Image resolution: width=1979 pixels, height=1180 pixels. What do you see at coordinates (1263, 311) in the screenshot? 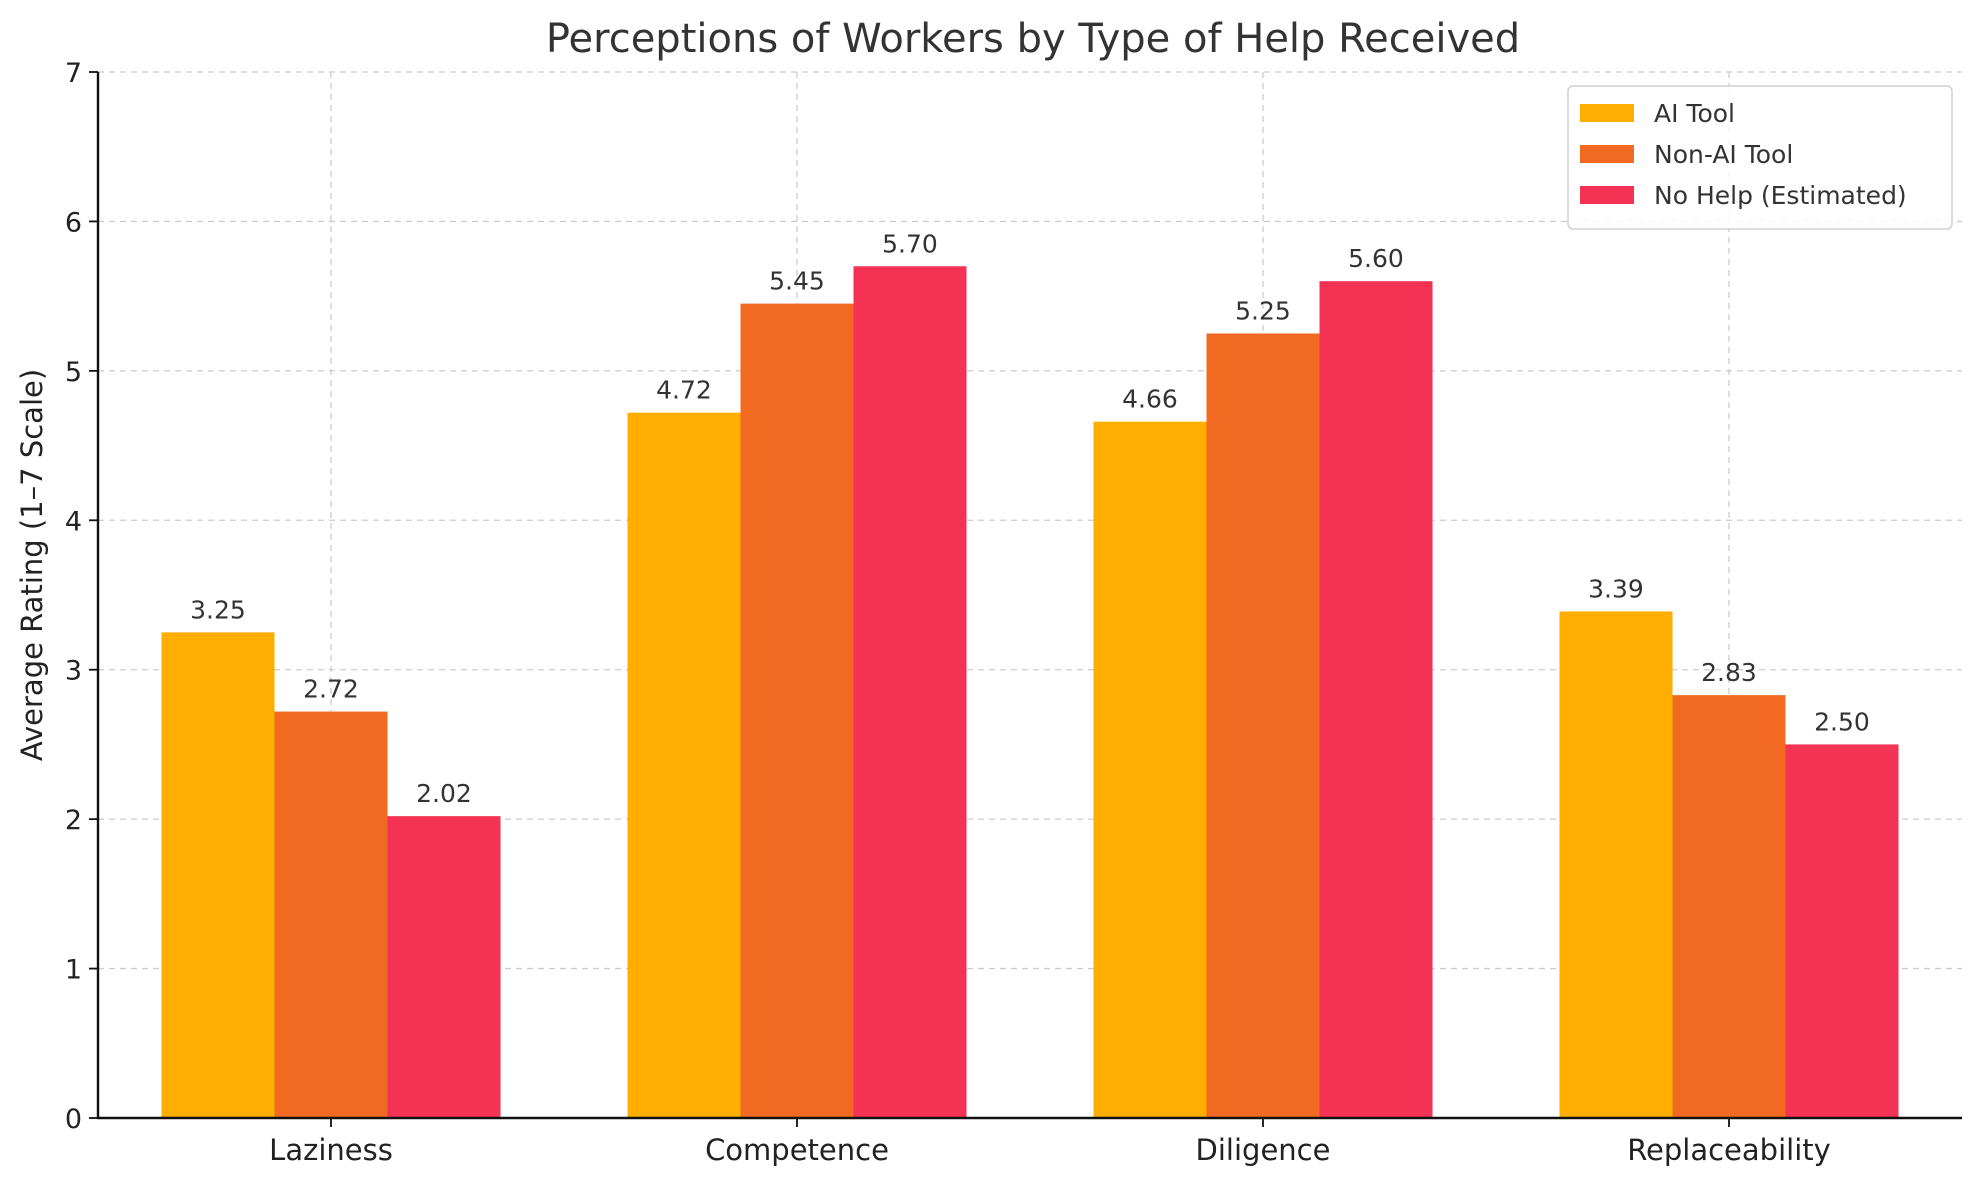
I see `bar-value-label: 5.25` at bounding box center [1263, 311].